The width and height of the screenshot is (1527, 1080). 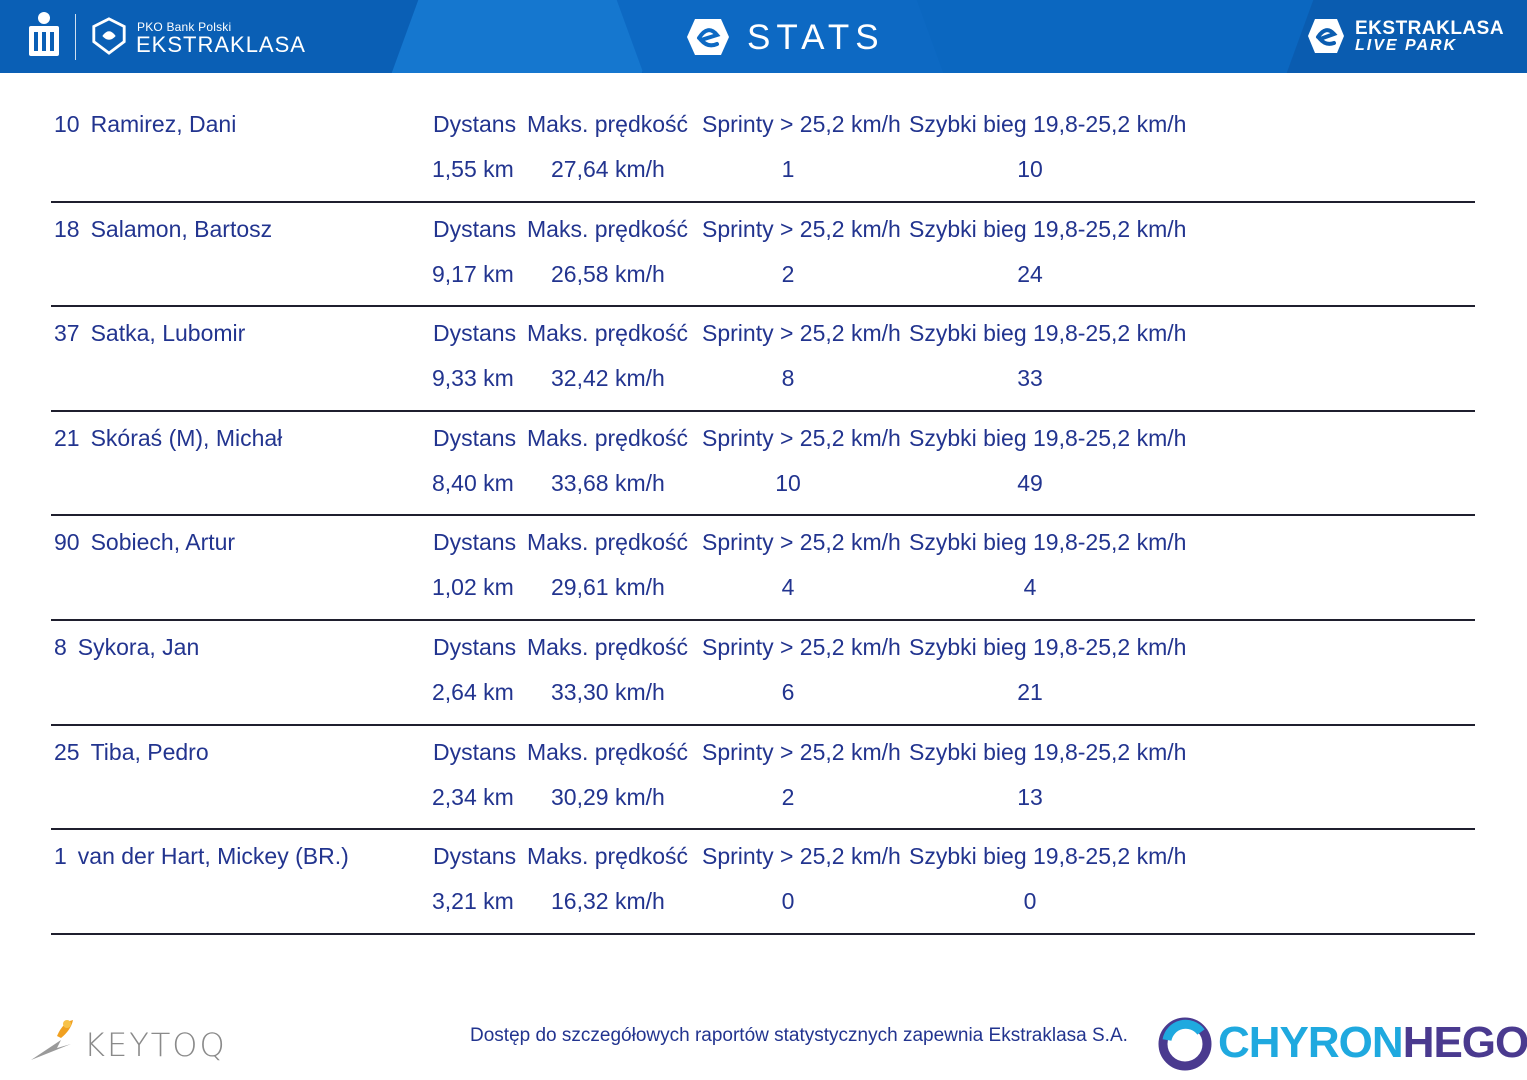 What do you see at coordinates (1430, 28) in the screenshot?
I see `live-park-title: EKSTRAKLASA` at bounding box center [1430, 28].